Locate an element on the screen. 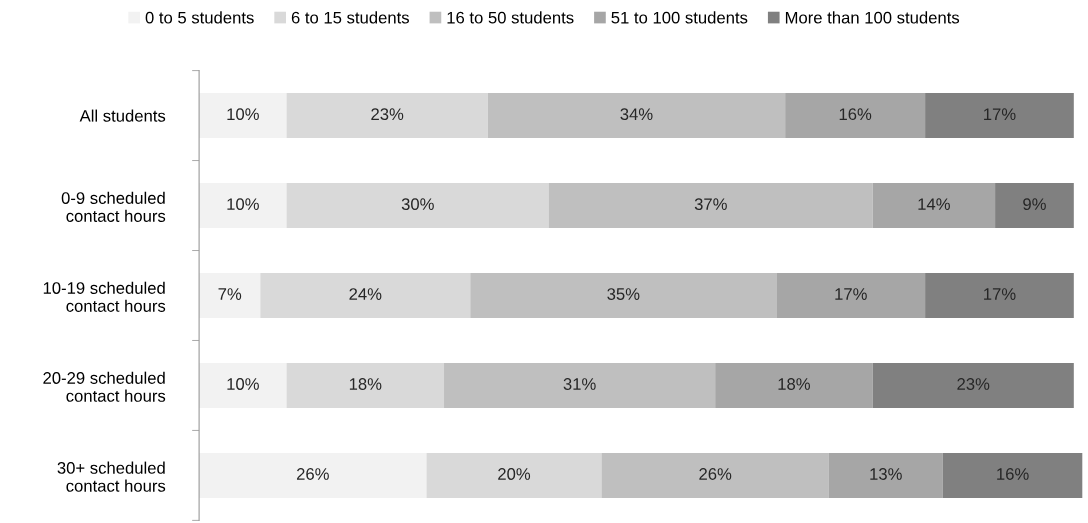  legend-label: 0 to 5 students is located at coordinates (199, 17).